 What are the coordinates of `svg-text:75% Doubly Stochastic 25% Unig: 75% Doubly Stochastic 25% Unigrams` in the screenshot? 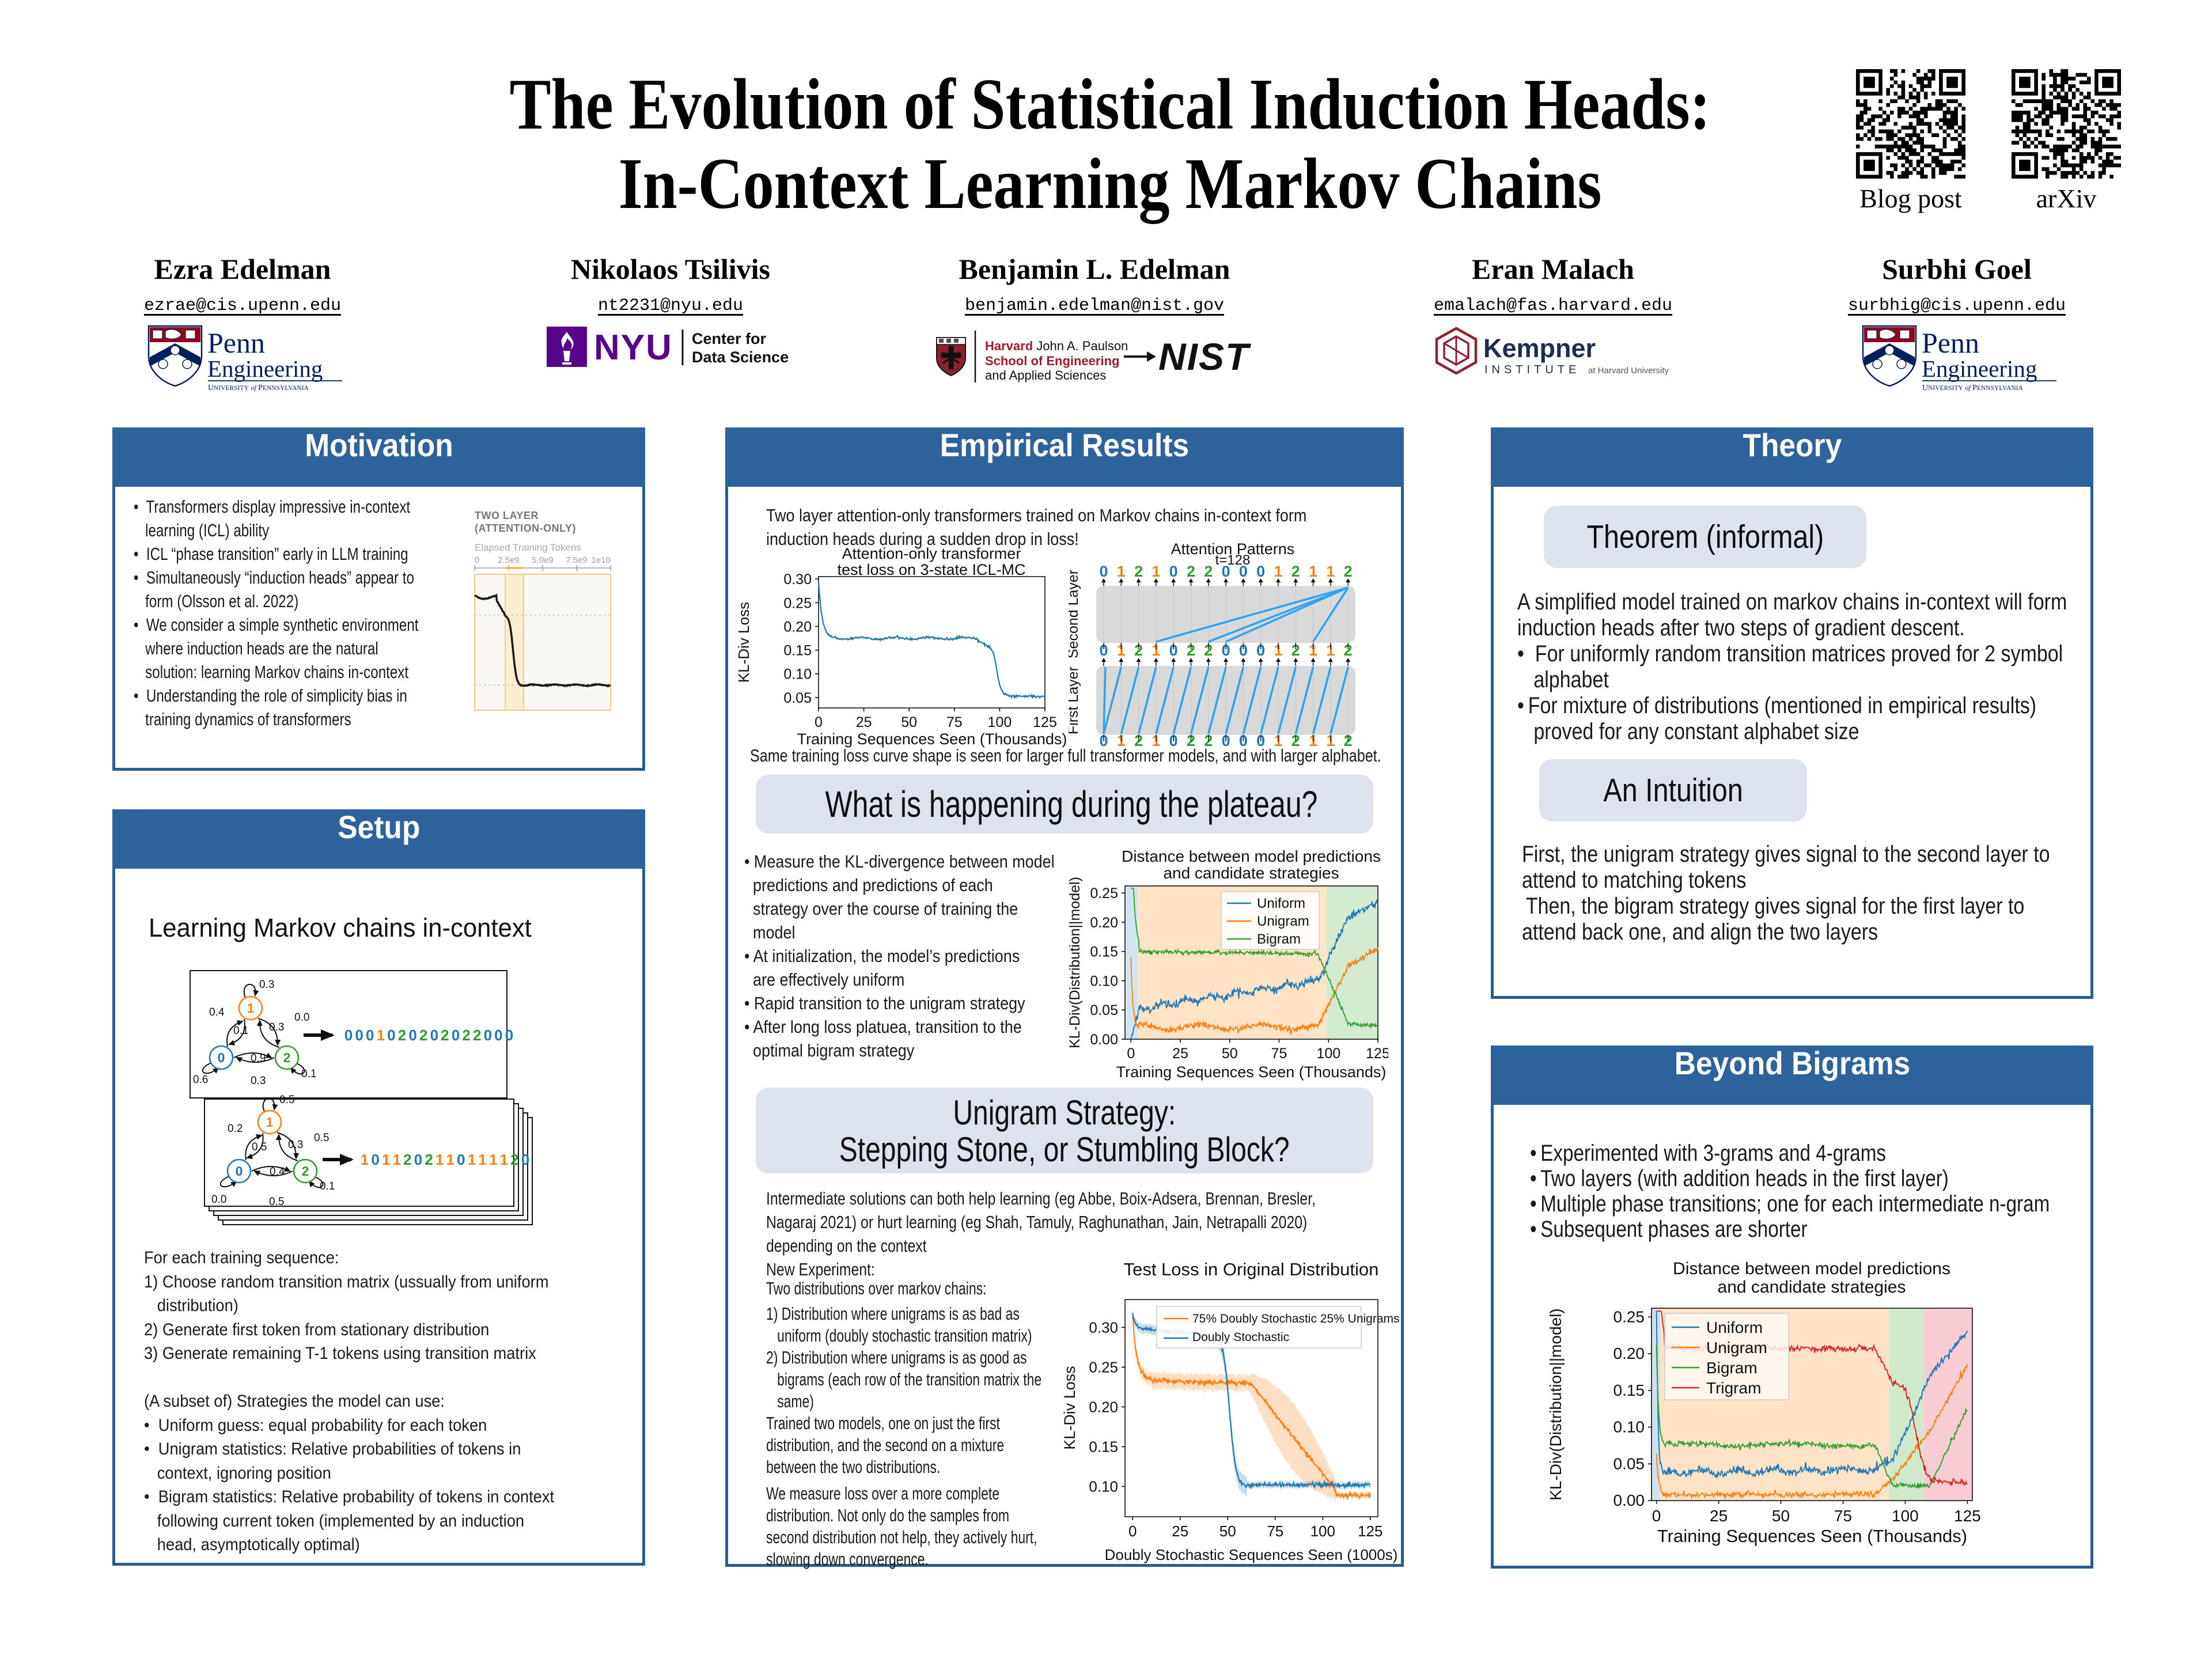 It's located at (1296, 1318).